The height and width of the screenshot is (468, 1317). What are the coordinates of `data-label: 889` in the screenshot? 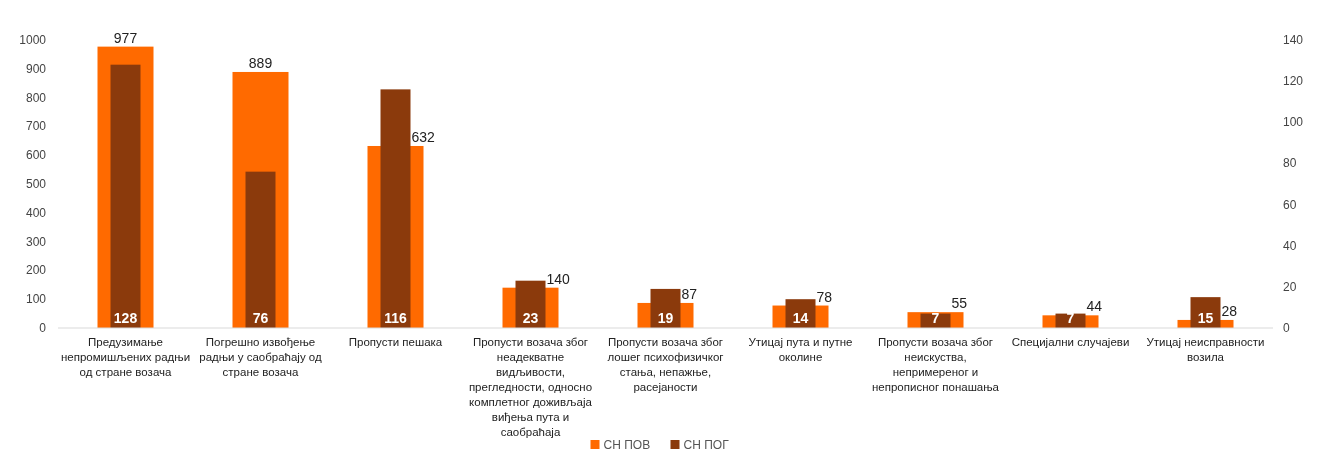 It's located at (260, 62).